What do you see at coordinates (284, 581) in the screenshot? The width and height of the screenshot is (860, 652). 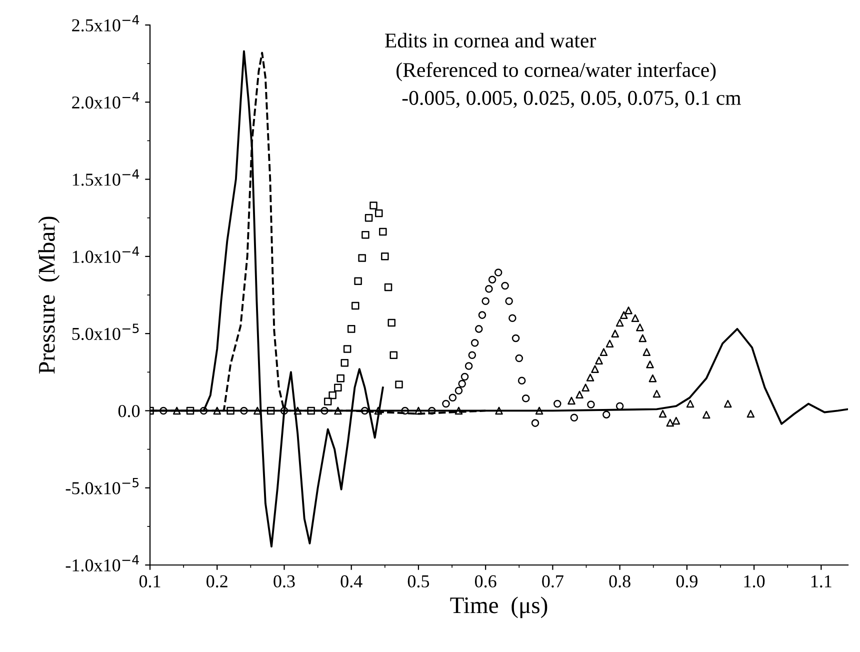 I see `x-tick-label: 0.3` at bounding box center [284, 581].